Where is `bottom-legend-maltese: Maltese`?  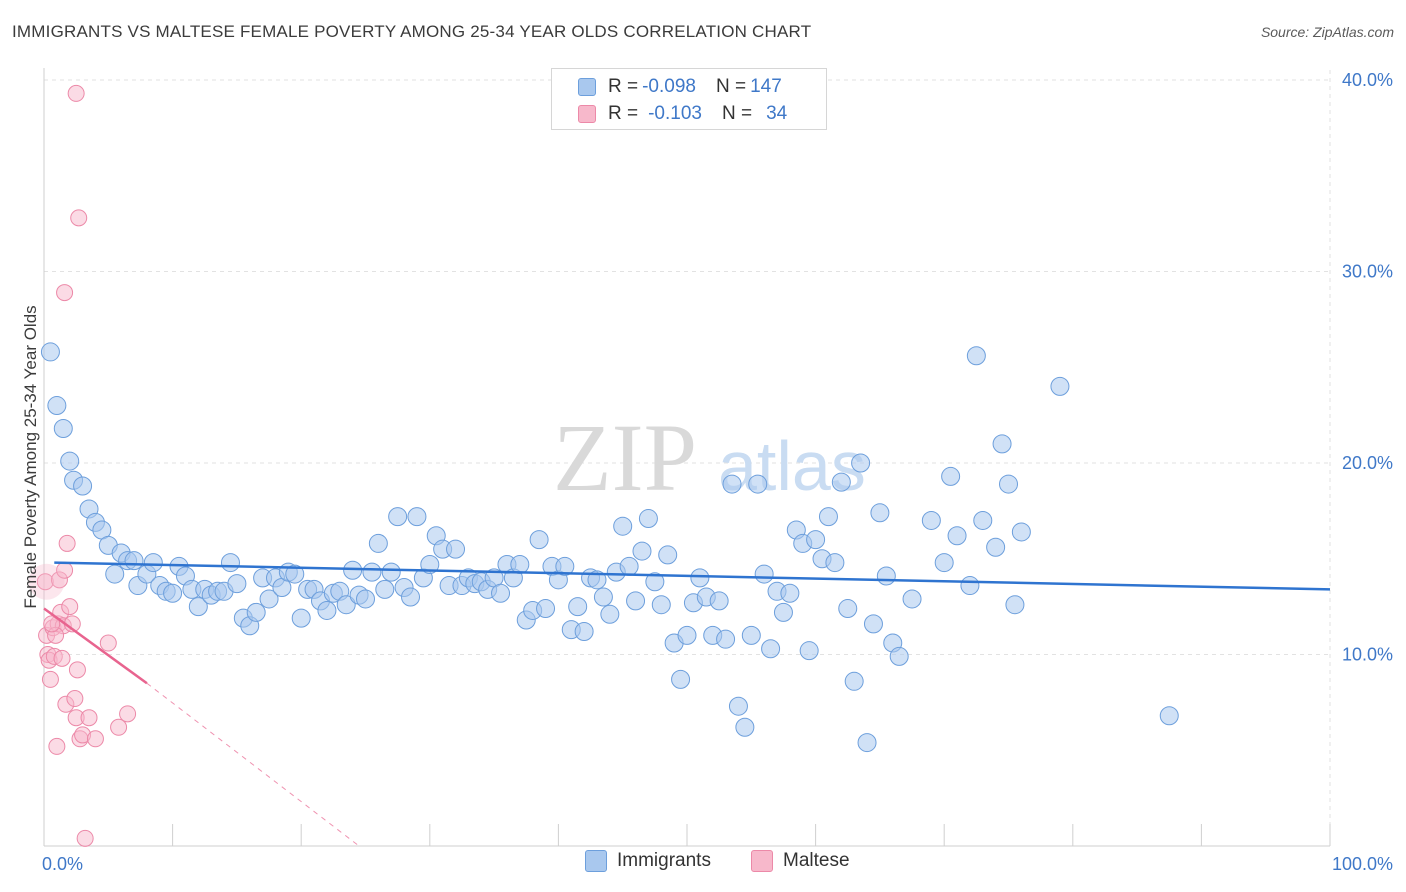 bottom-legend-maltese: Maltese is located at coordinates (800, 861).